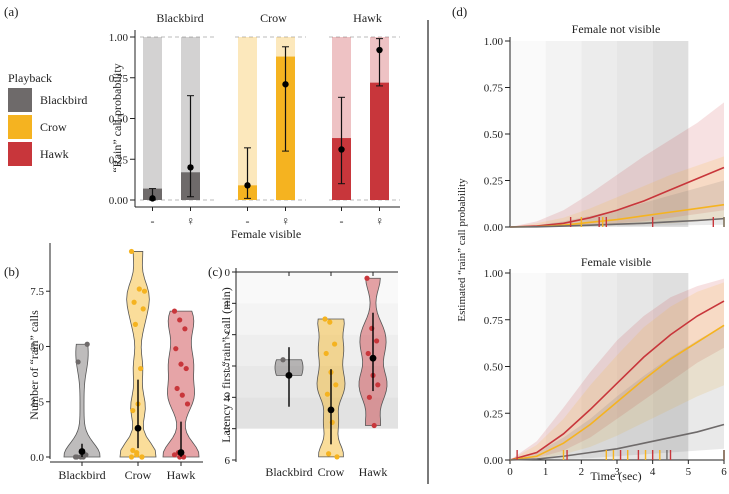 This screenshot has height=494, width=729. What do you see at coordinates (510, 472) in the screenshot?
I see `d-xtick-label: 0` at bounding box center [510, 472].